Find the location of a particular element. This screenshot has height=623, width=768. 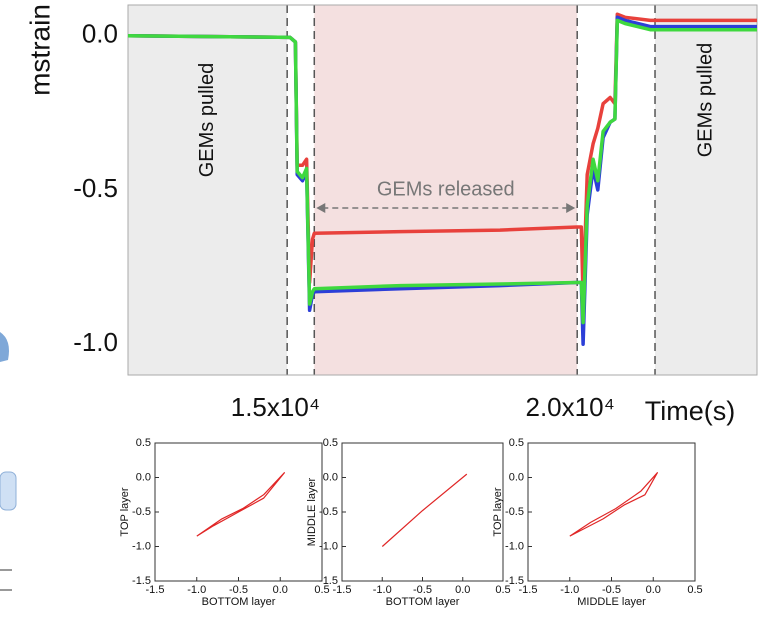

x-axis-label: MIDDLE layer is located at coordinates (611, 602).